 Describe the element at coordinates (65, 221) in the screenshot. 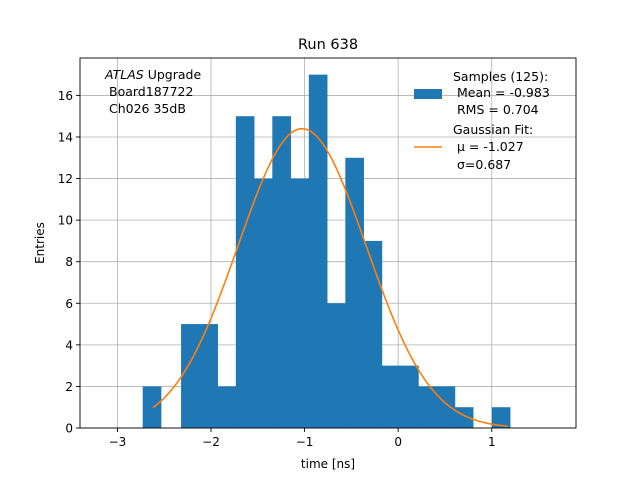

I see `y-tick-label: 10` at that location.